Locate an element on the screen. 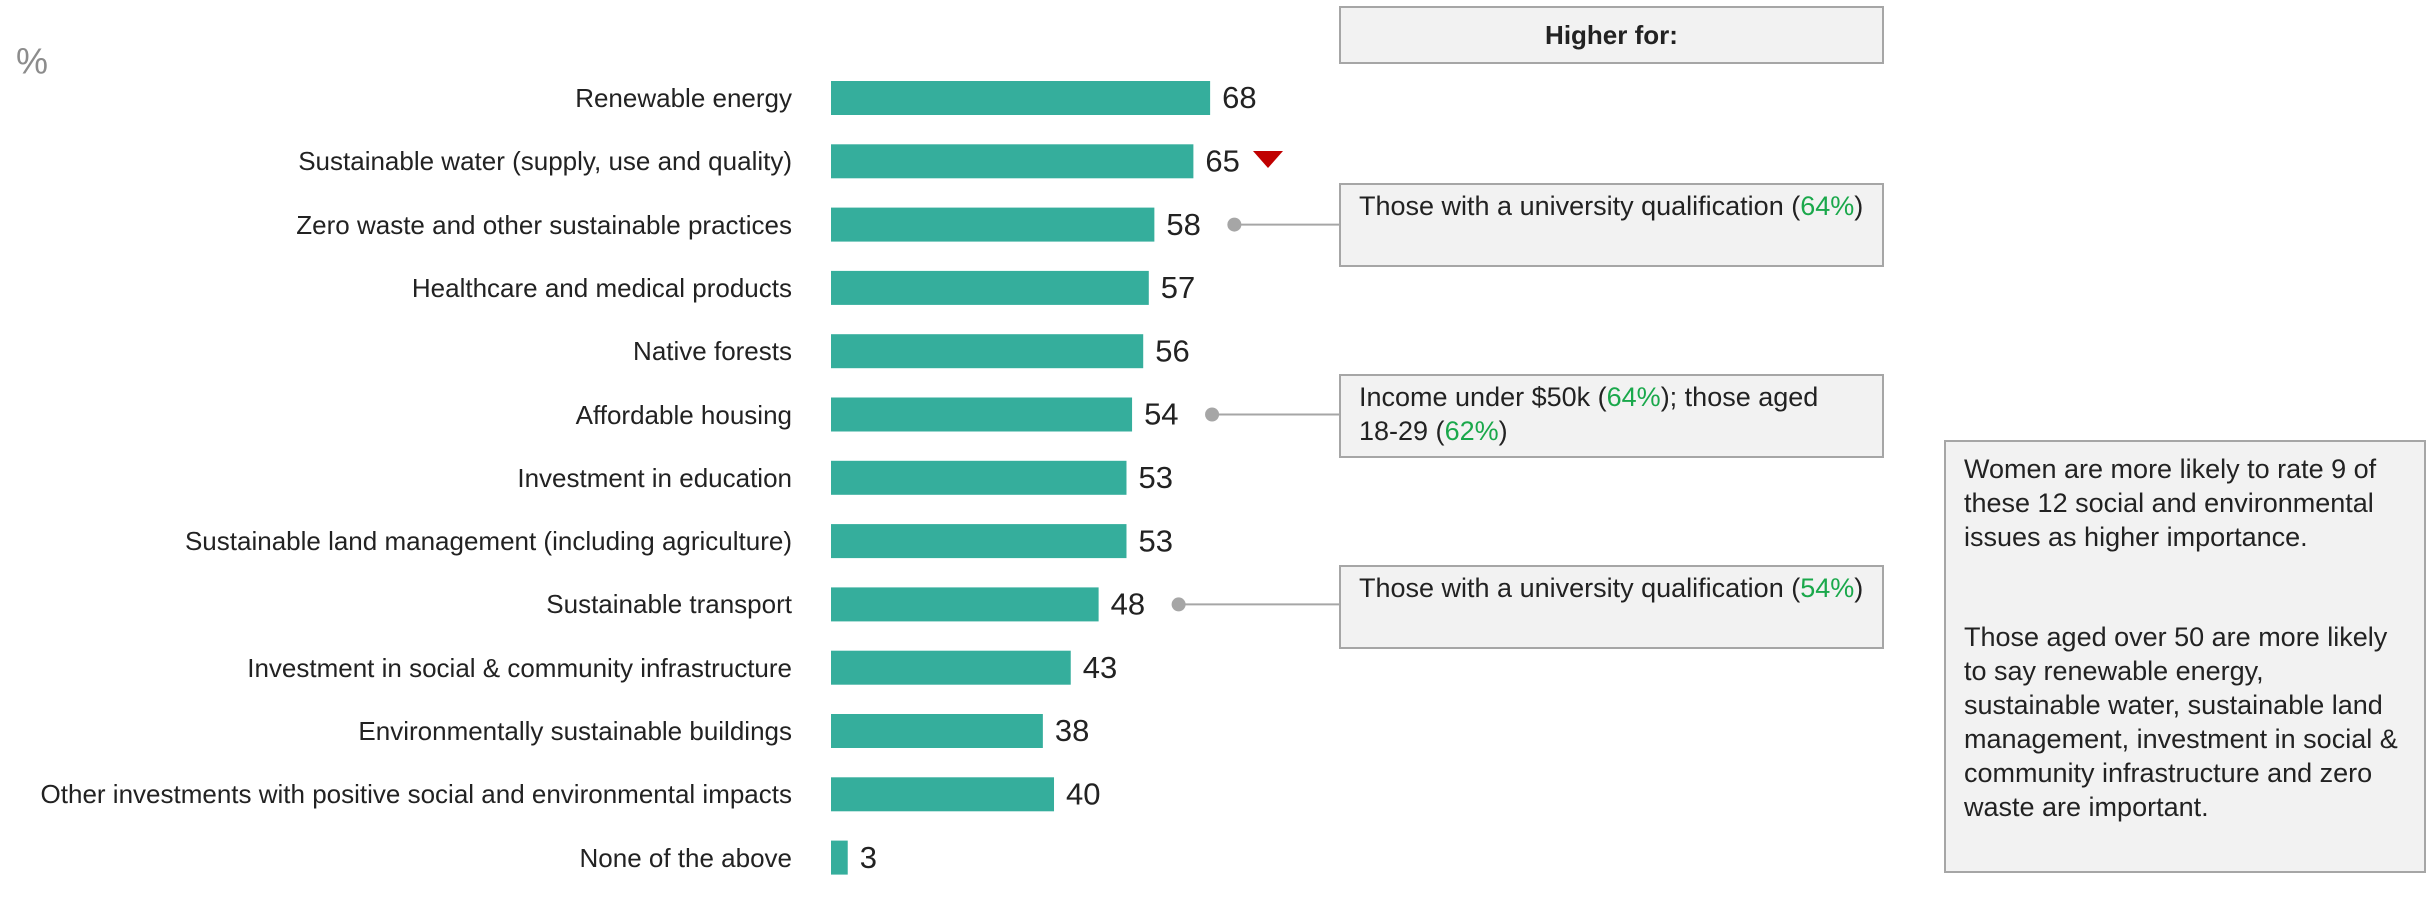 The width and height of the screenshot is (2435, 908). unit-label: % is located at coordinates (32, 61).